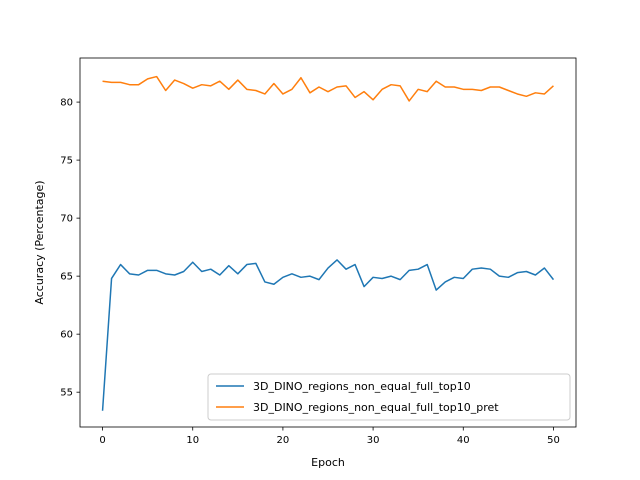 The image size is (640, 480). I want to click on x-tick-label: 50, so click(553, 440).